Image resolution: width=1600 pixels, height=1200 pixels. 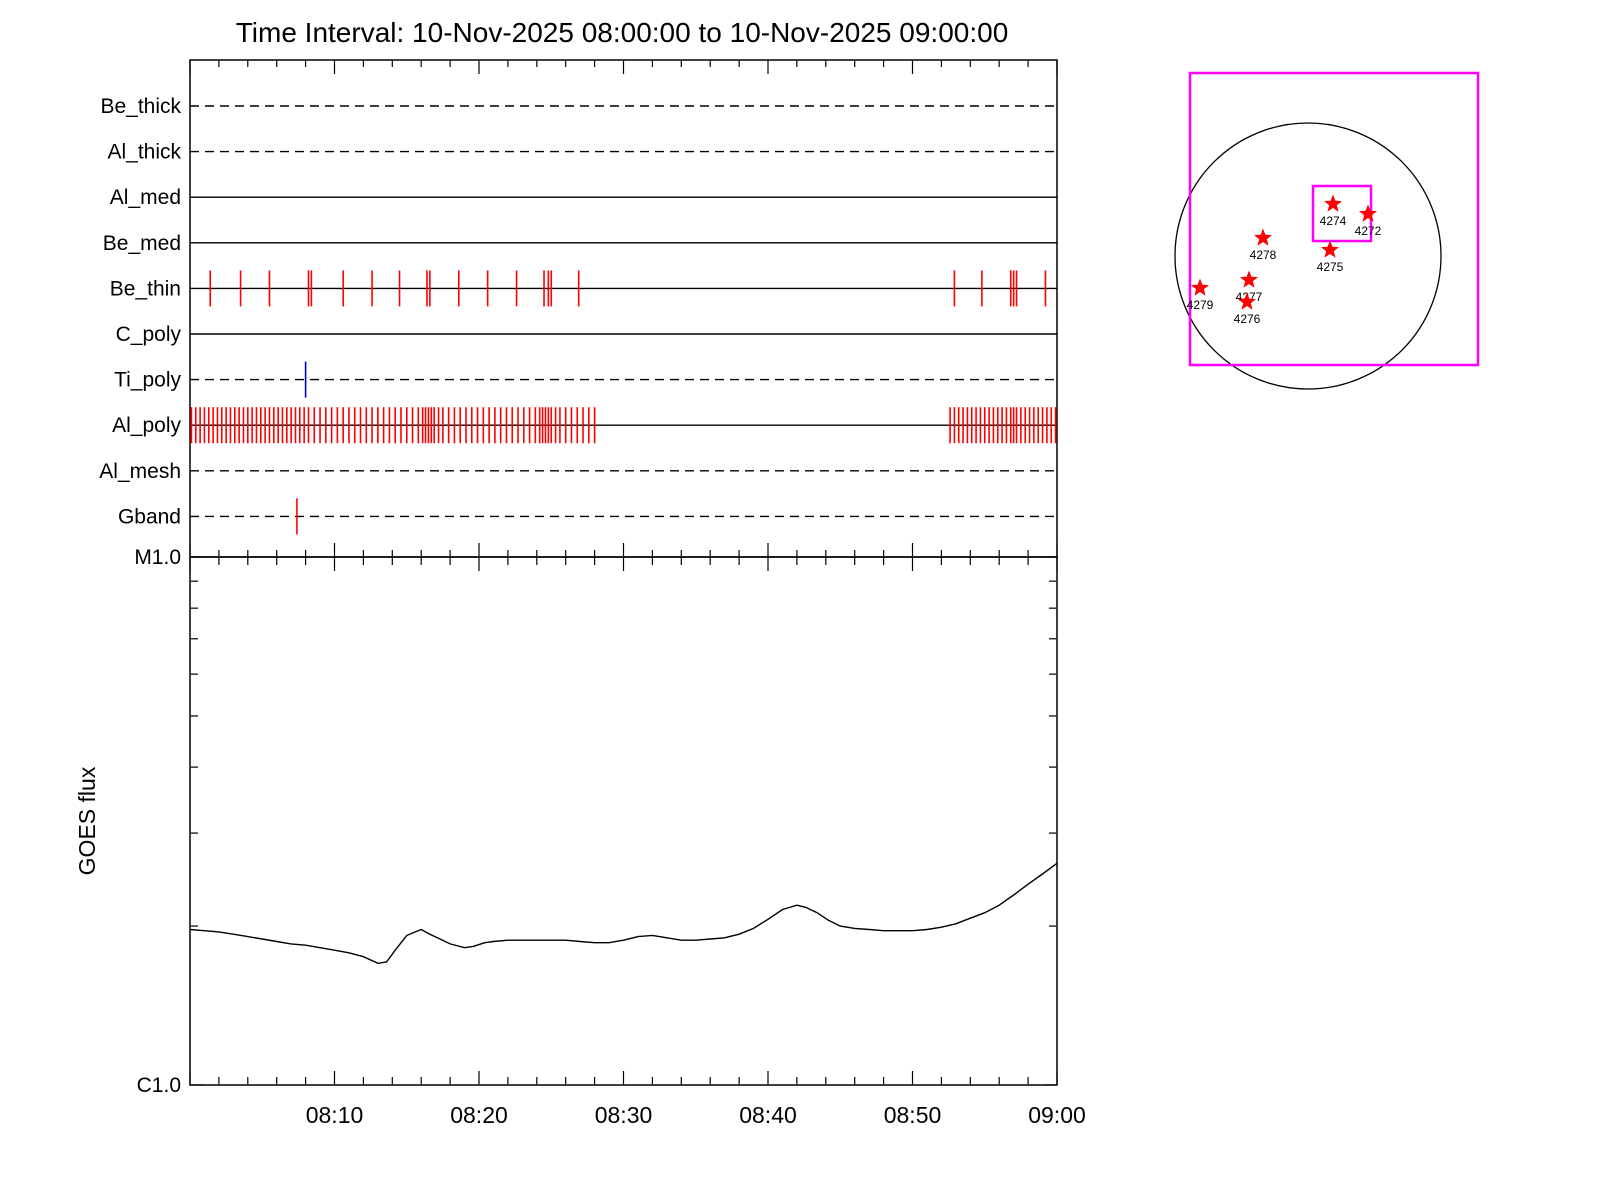 I want to click on solar-limb-circle, so click(x=1308, y=256).